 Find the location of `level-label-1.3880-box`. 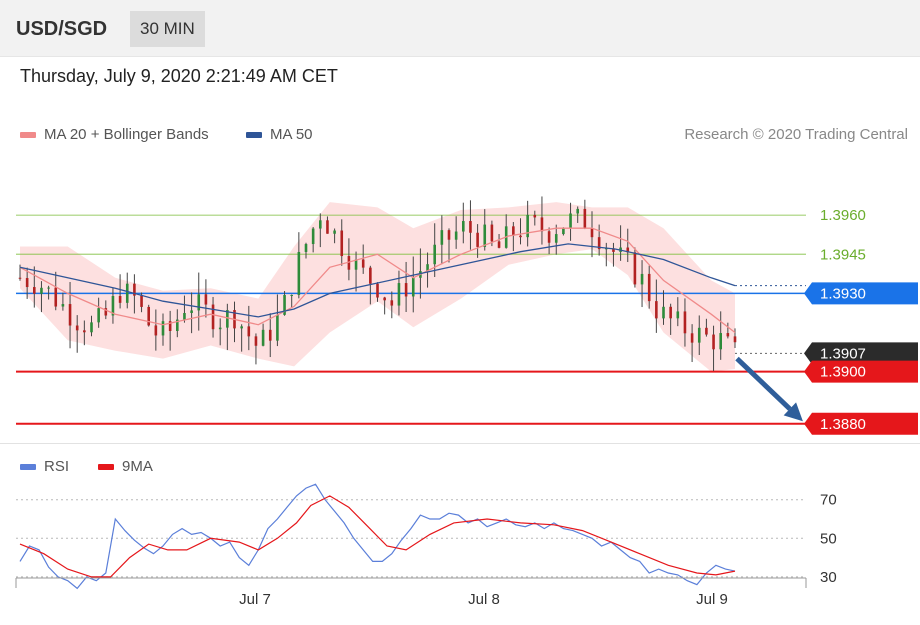

level-label-1.3880-box is located at coordinates (861, 423).